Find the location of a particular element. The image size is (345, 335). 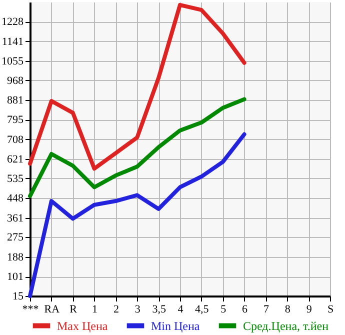

y-tick-label: 968 is located at coordinates (15, 80).